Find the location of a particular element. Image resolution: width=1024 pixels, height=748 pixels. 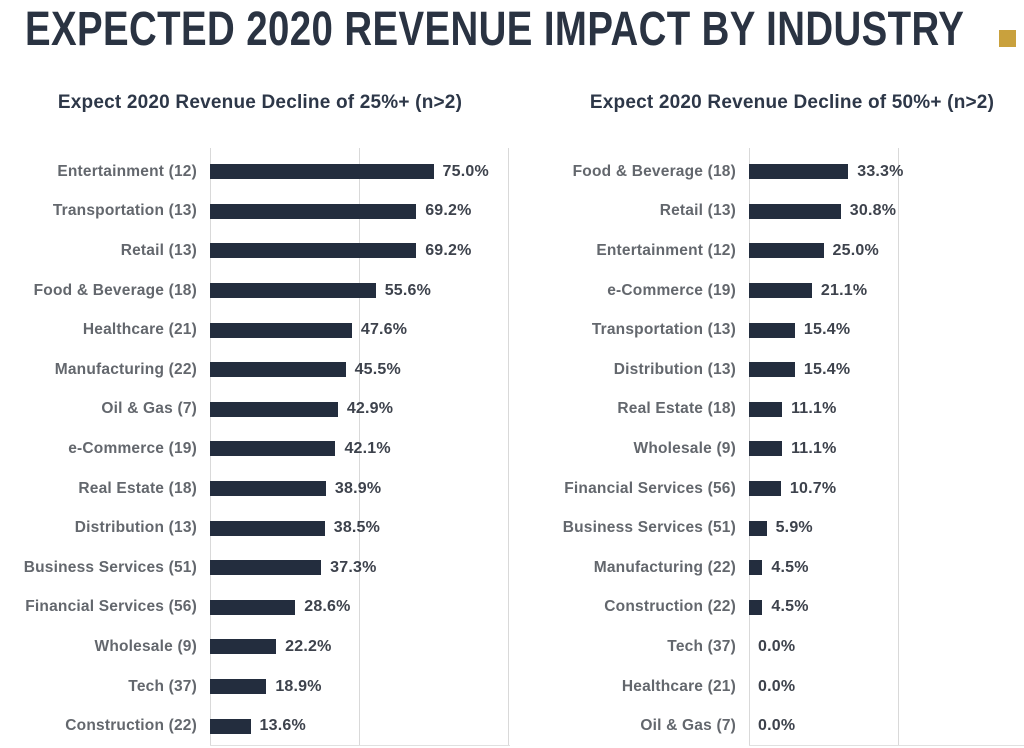

gridline-50pct is located at coordinates (359, 447).